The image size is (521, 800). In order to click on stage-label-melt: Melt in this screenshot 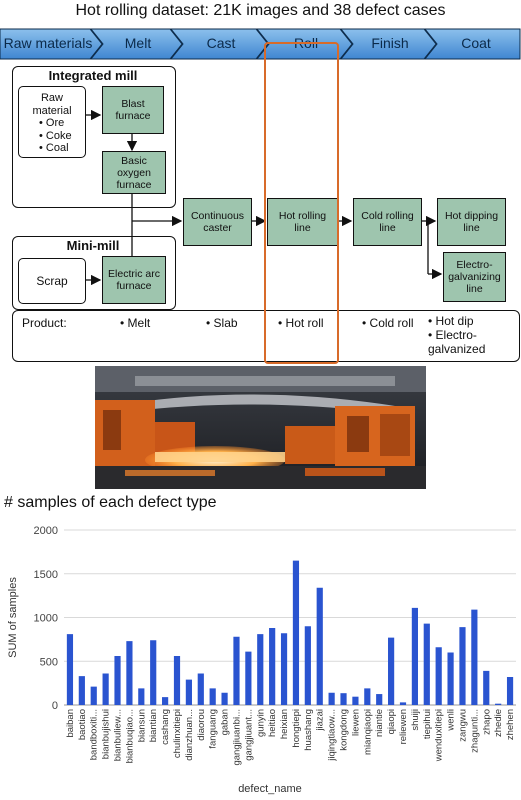, I will do `click(138, 43)`.